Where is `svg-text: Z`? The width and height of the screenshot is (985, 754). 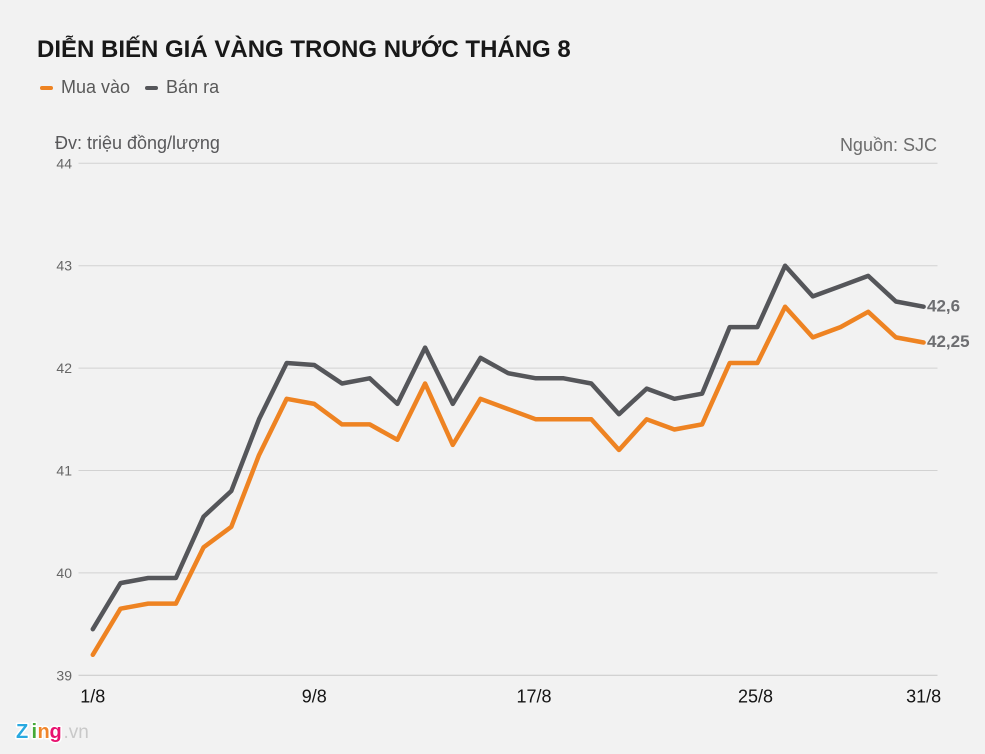
svg-text: Z is located at coordinates (22, 732).